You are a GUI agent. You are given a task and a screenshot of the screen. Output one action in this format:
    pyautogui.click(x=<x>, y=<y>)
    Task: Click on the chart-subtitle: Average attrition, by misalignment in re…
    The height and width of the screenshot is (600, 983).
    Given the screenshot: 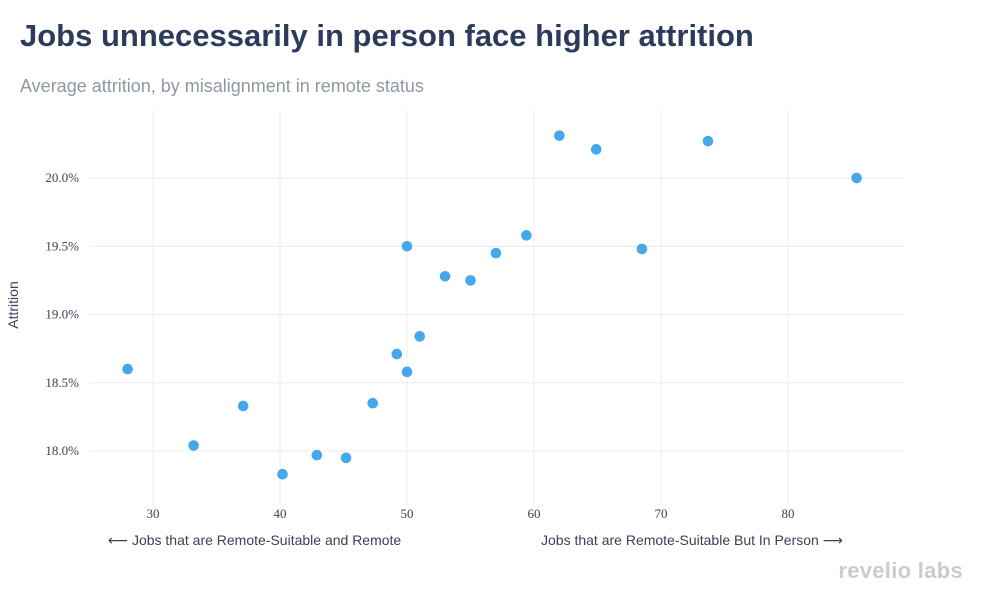 What is the action you would take?
    pyautogui.click(x=222, y=86)
    